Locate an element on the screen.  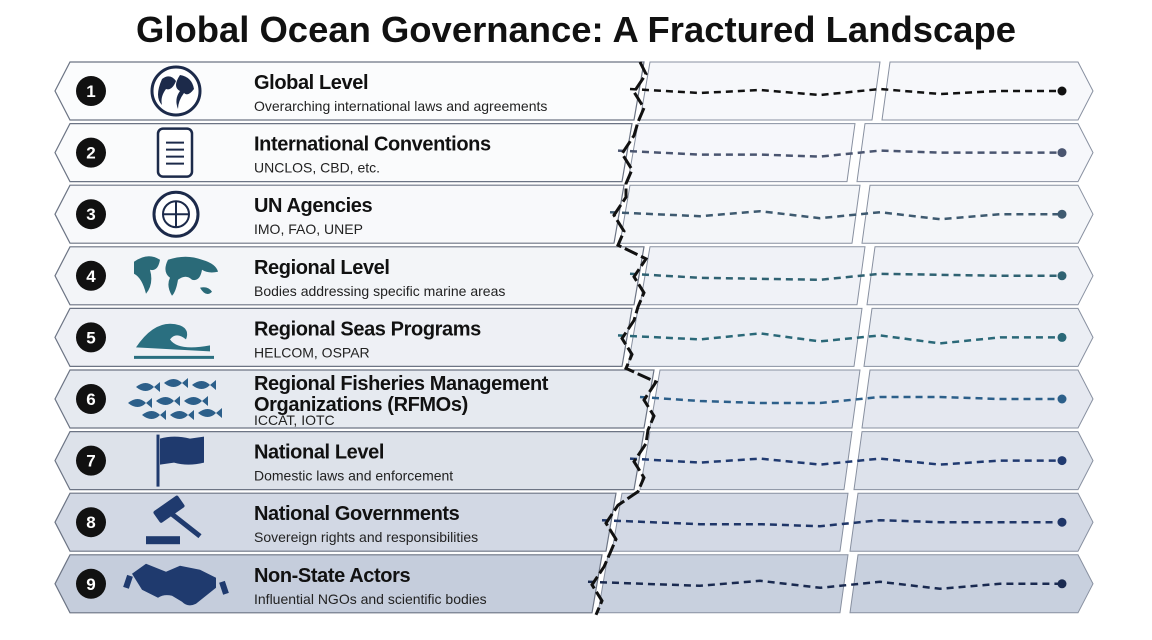
row-title: Organizations (RFMOs) is located at coordinates (361, 405).